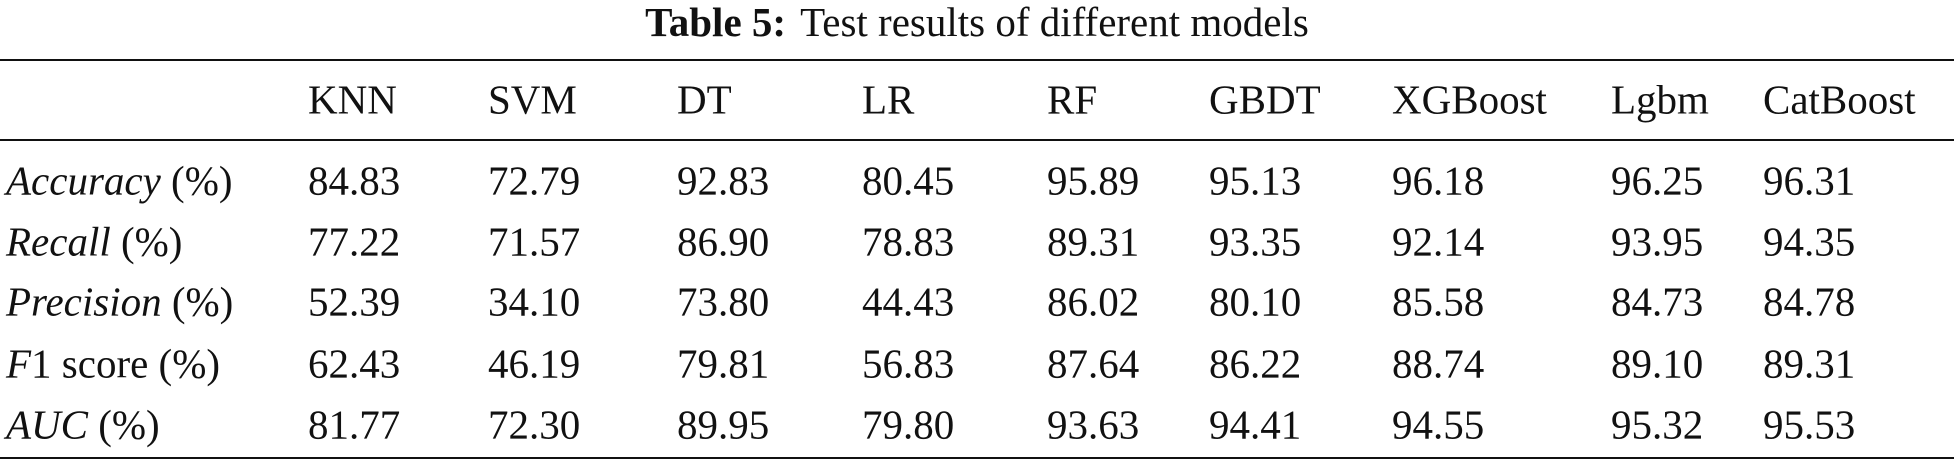 This screenshot has height=462, width=1954. What do you see at coordinates (352, 99) in the screenshot?
I see `column-header: KNN` at bounding box center [352, 99].